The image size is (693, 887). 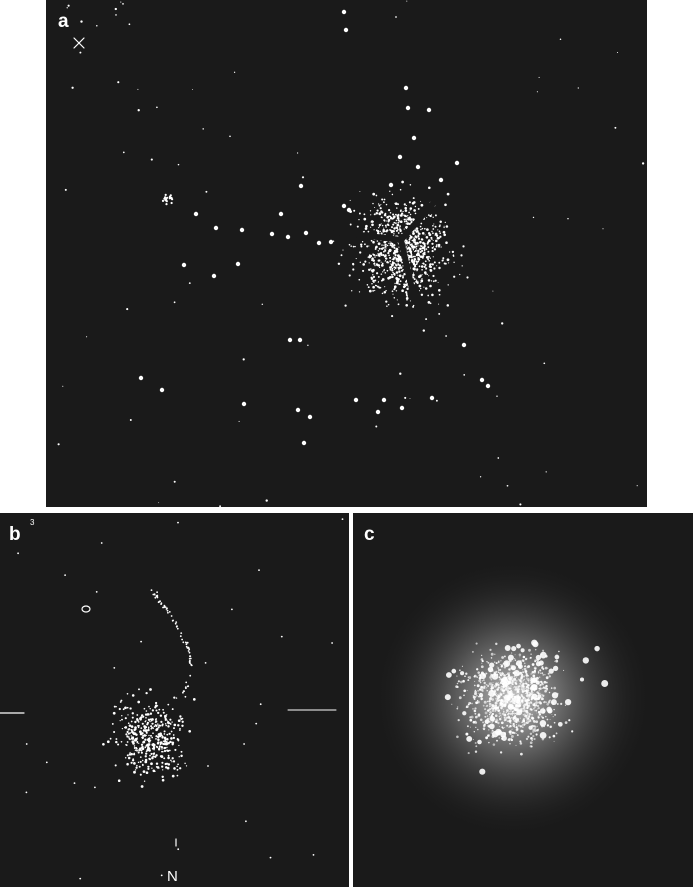 I want to click on nebula-patch, so click(x=169, y=197).